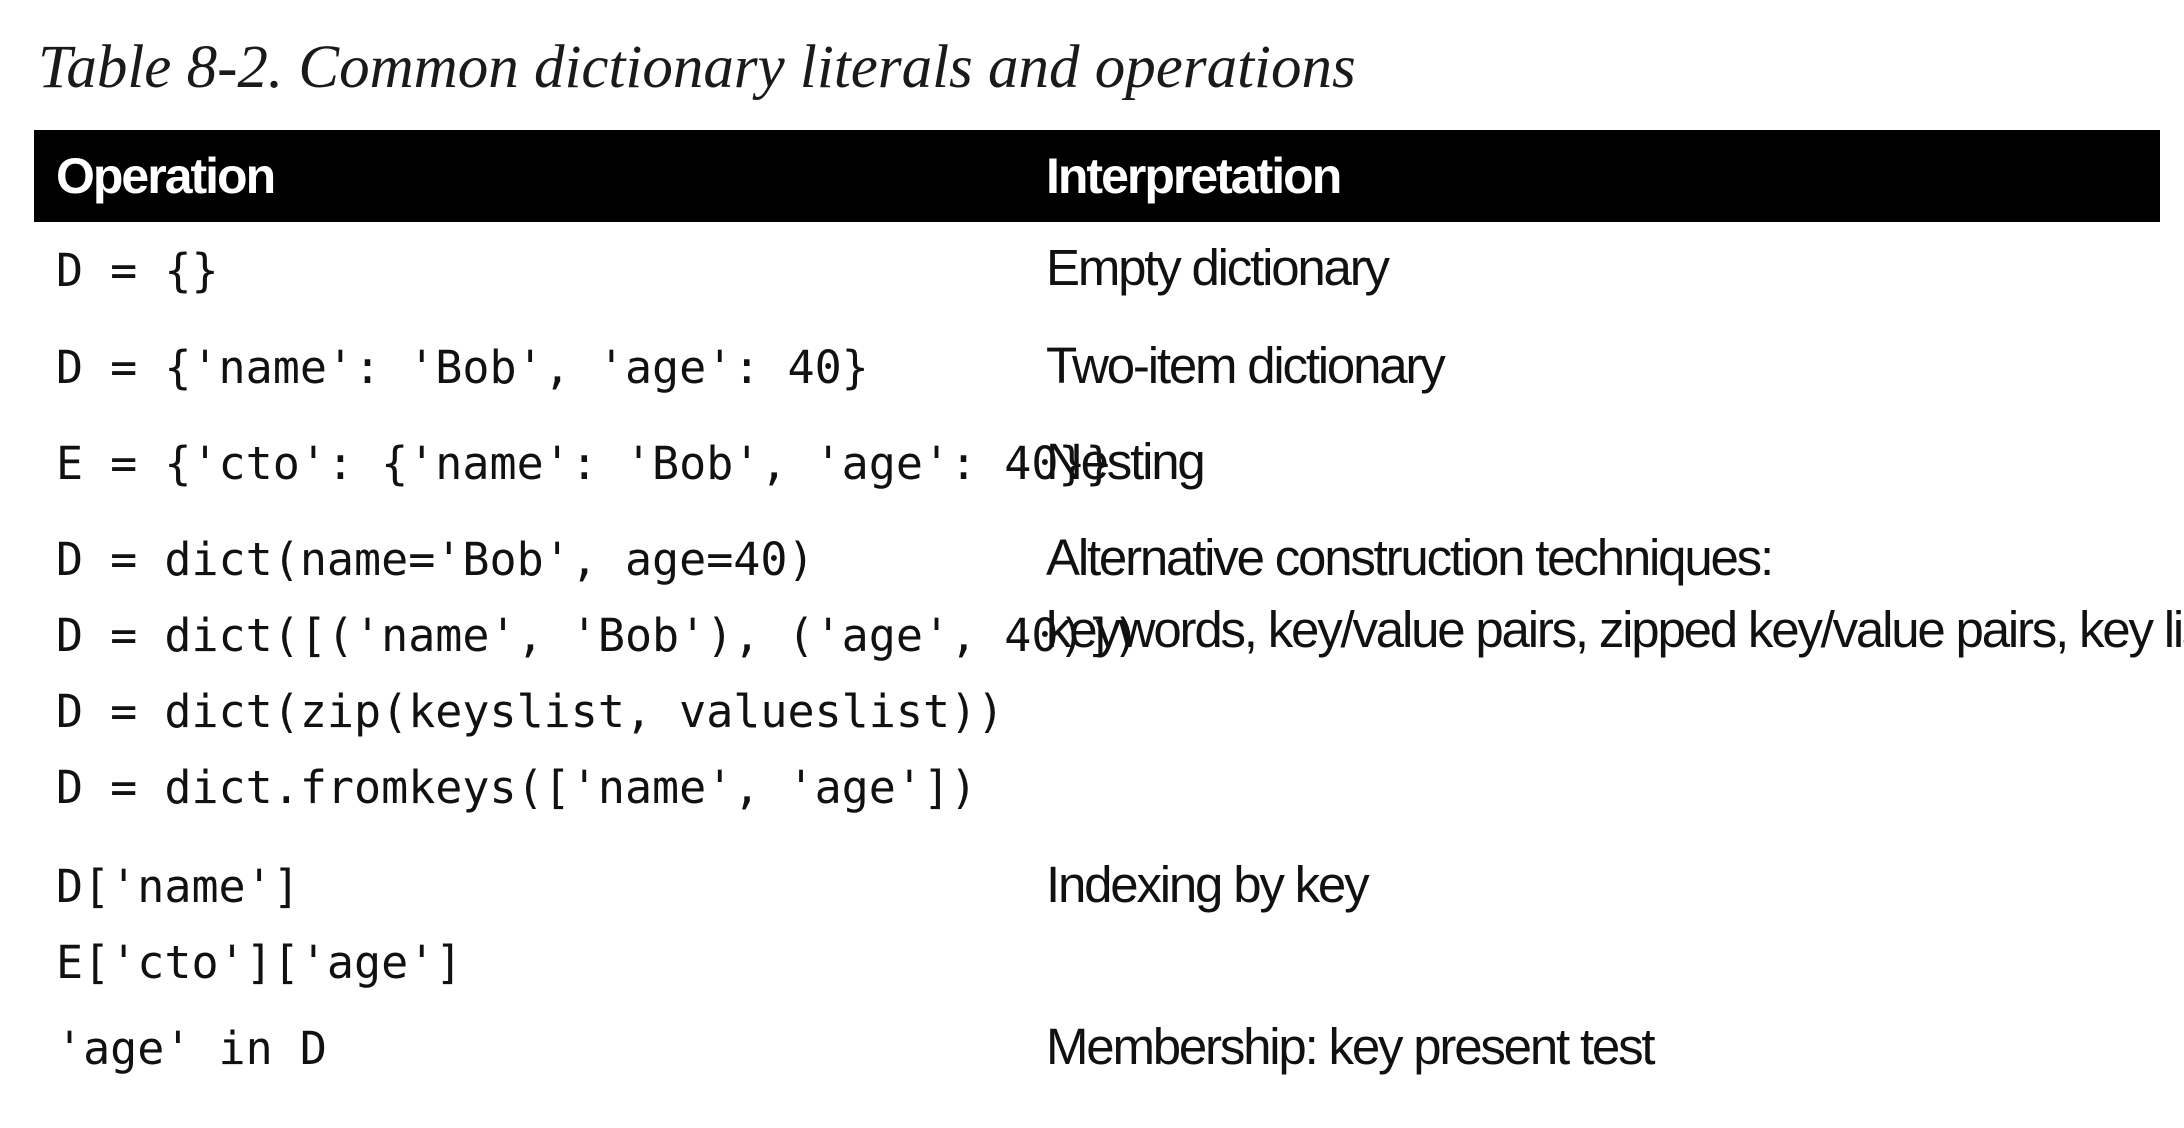 This screenshot has width=2184, height=1128. I want to click on table-row: D = {} Empty dictionary, so click(1097, 270).